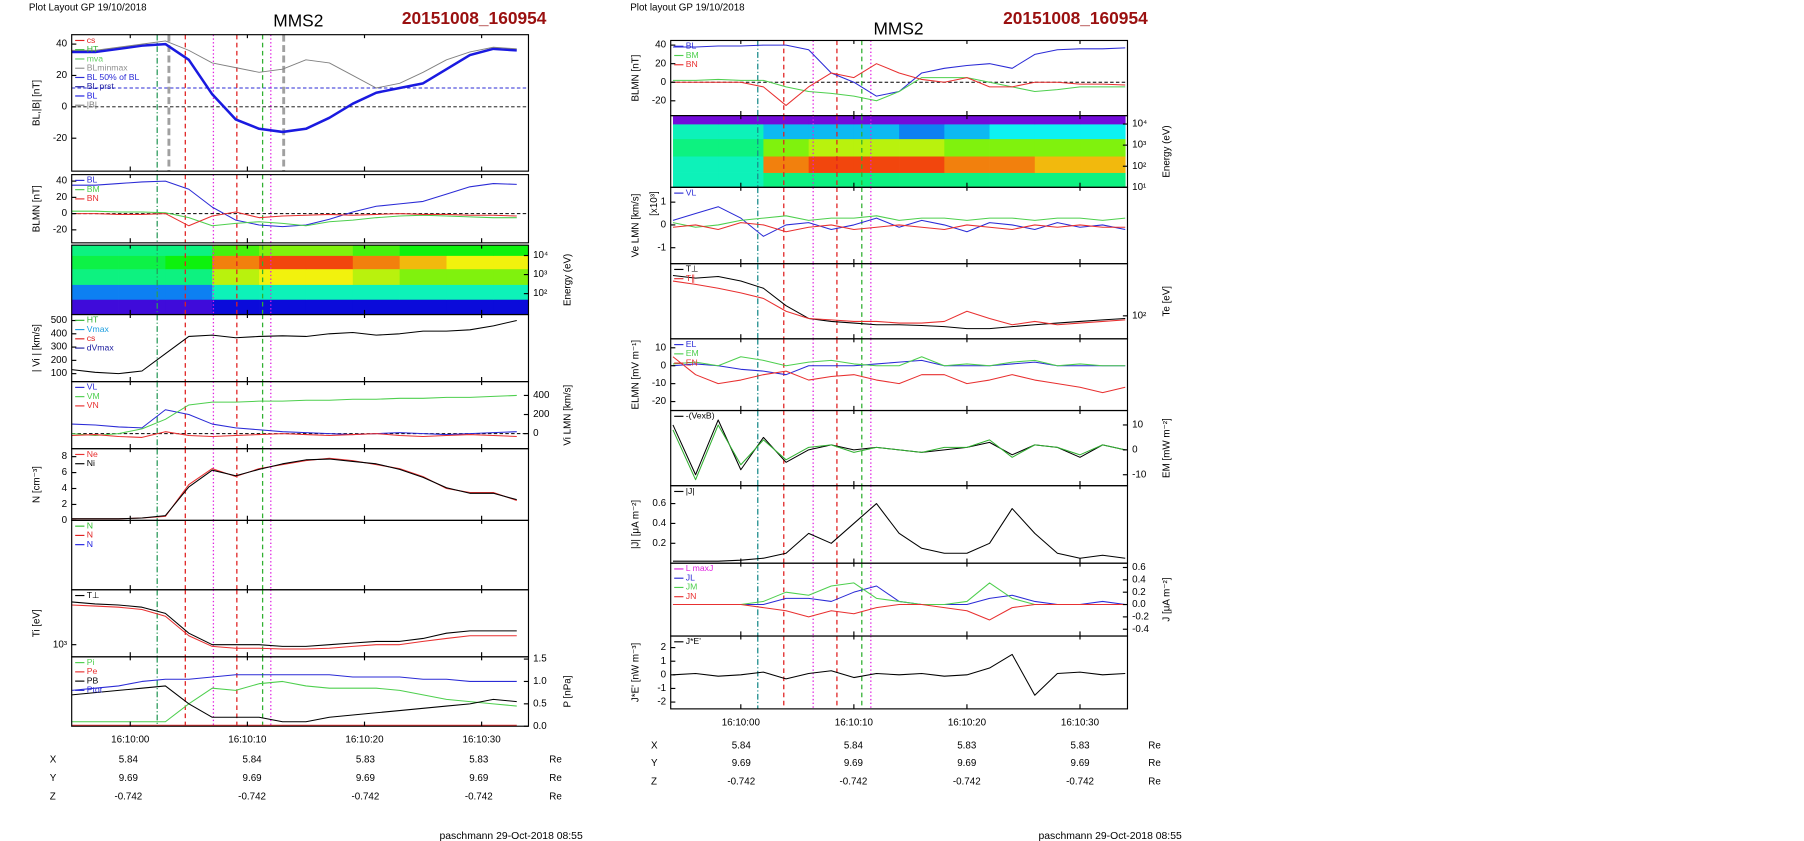 The width and height of the screenshot is (1804, 841). I want to click on legend-label: BL, so click(92, 180).